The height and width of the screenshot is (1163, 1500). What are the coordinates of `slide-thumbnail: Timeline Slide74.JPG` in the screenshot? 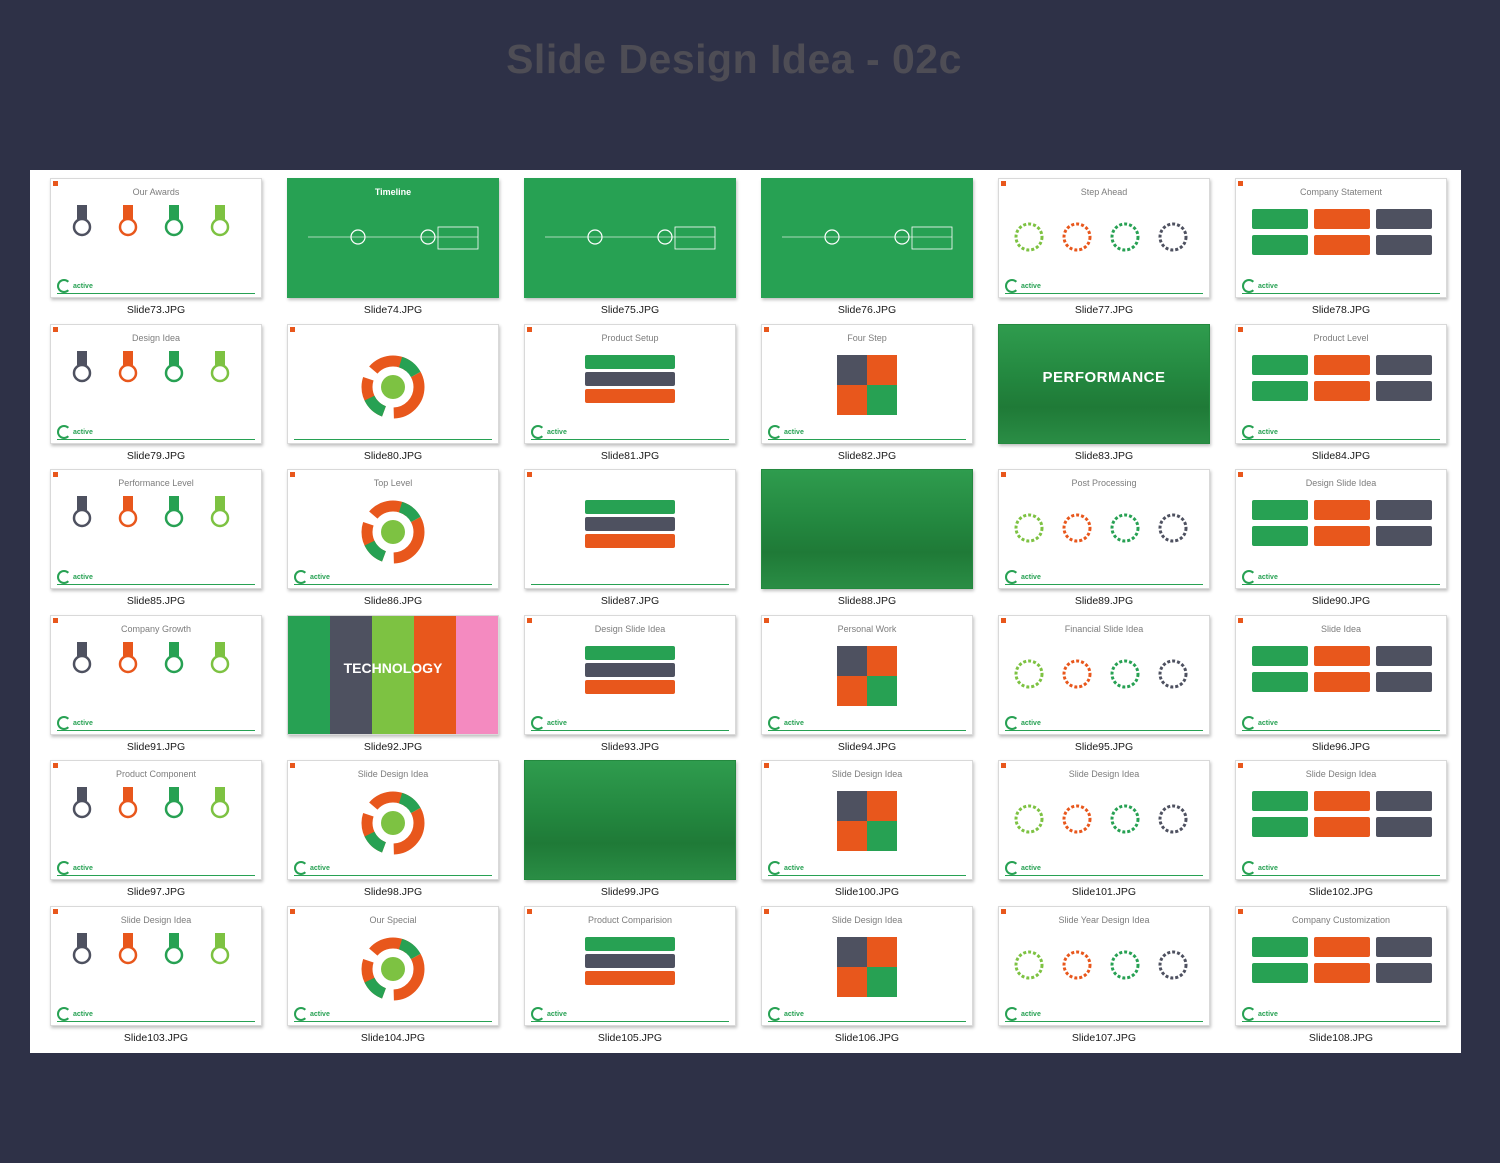 It's located at (393, 249).